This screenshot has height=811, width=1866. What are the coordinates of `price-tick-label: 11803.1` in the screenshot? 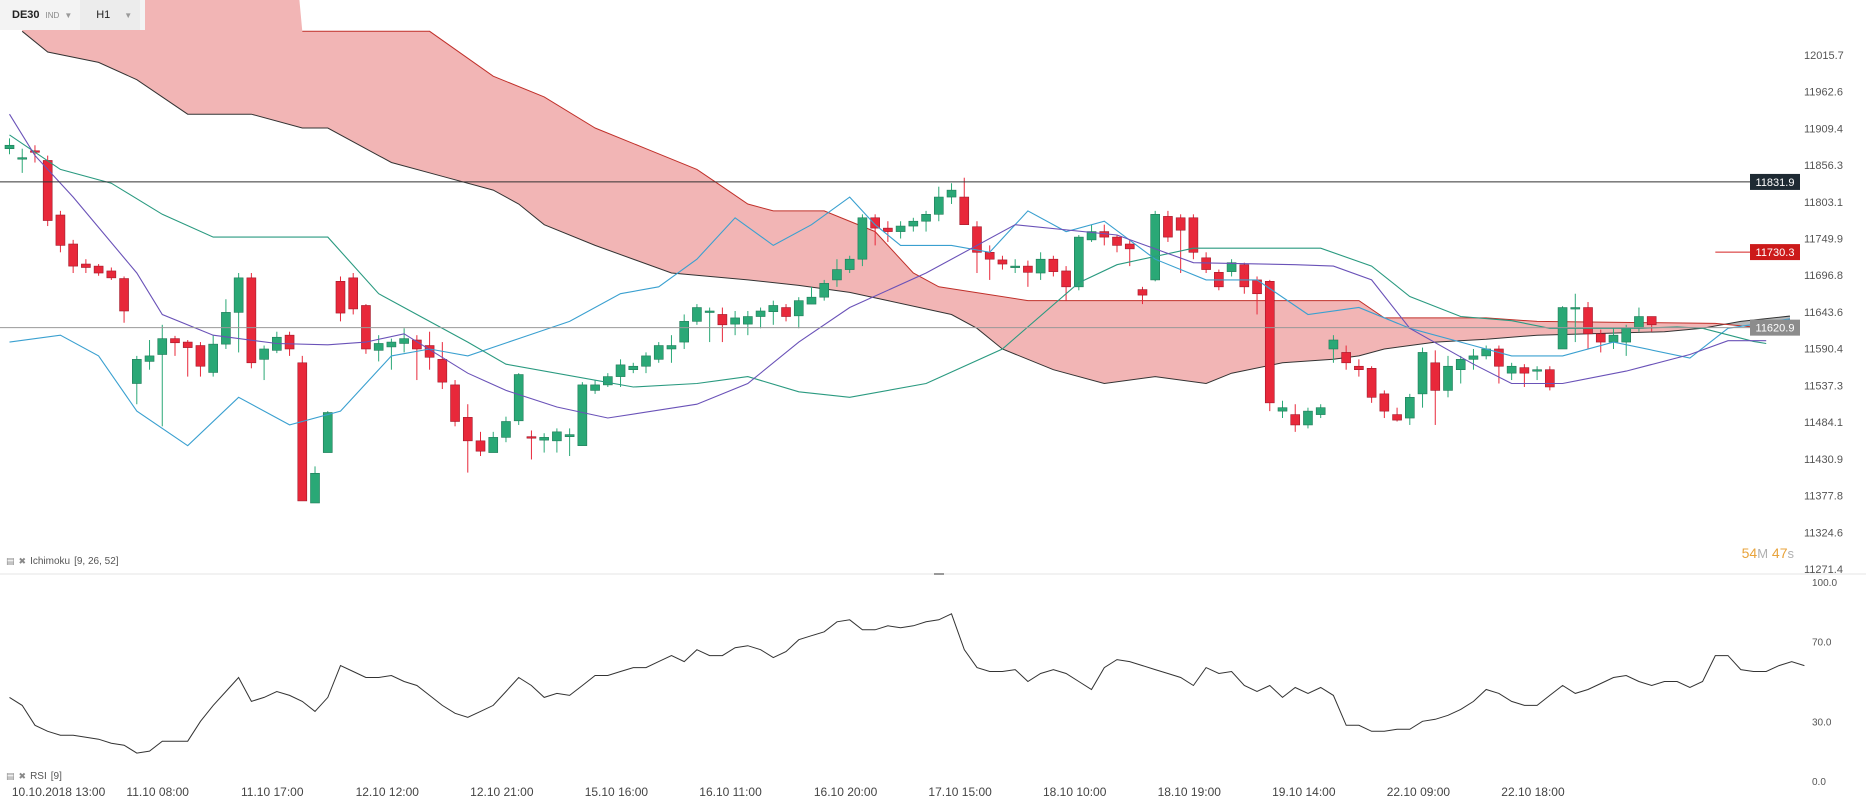 It's located at (1823, 203).